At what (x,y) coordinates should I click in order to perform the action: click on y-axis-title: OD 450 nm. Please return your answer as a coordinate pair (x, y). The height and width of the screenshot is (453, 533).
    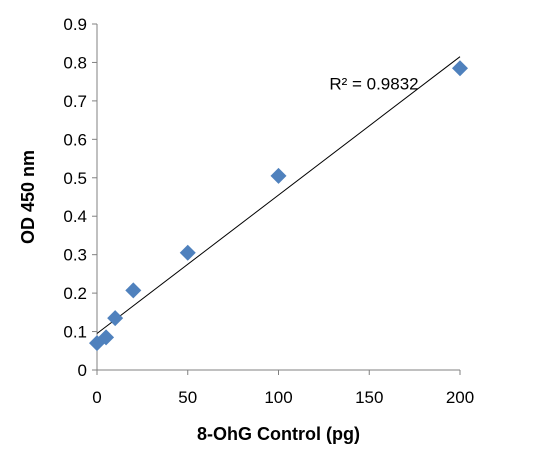
    Looking at the image, I should click on (28, 197).